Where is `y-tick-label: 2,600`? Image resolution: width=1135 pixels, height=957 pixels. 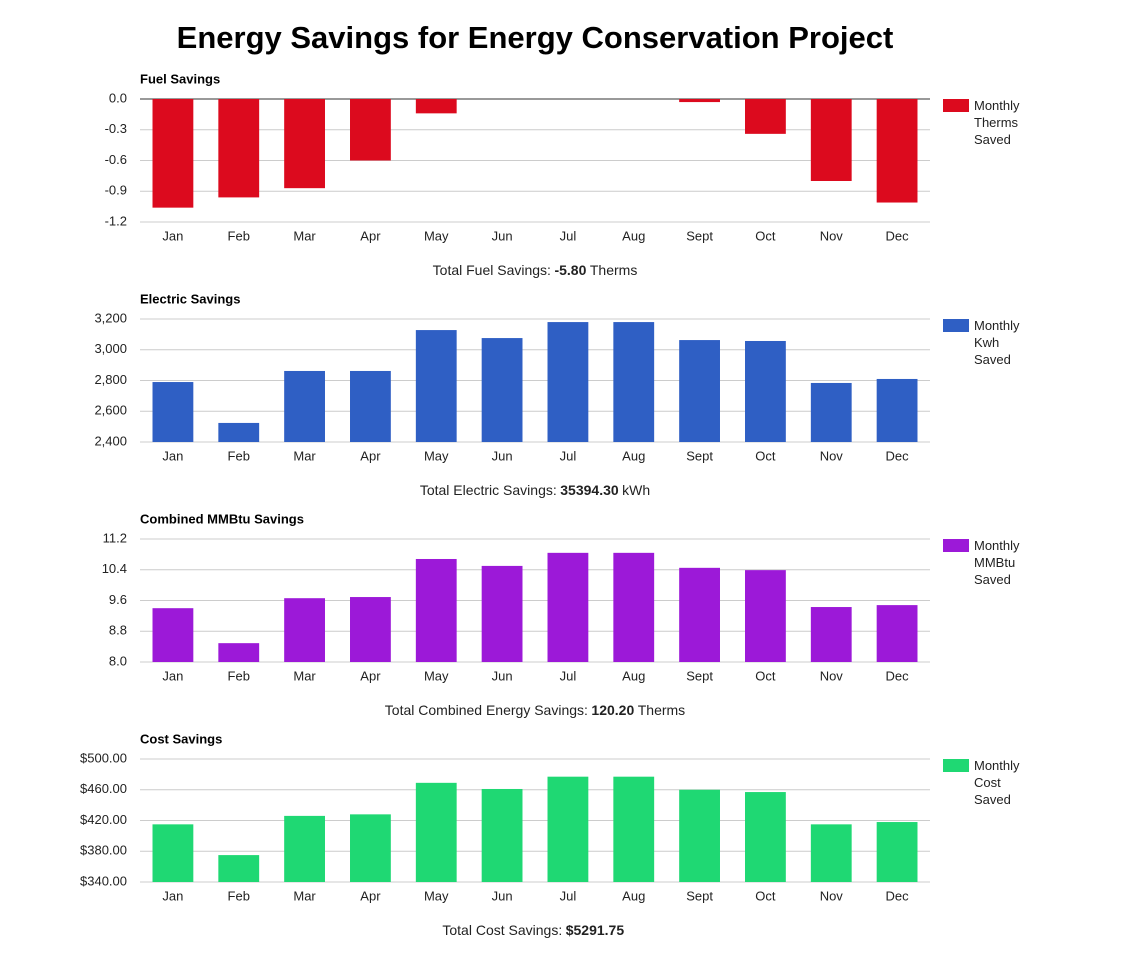 y-tick-label: 2,600 is located at coordinates (110, 410).